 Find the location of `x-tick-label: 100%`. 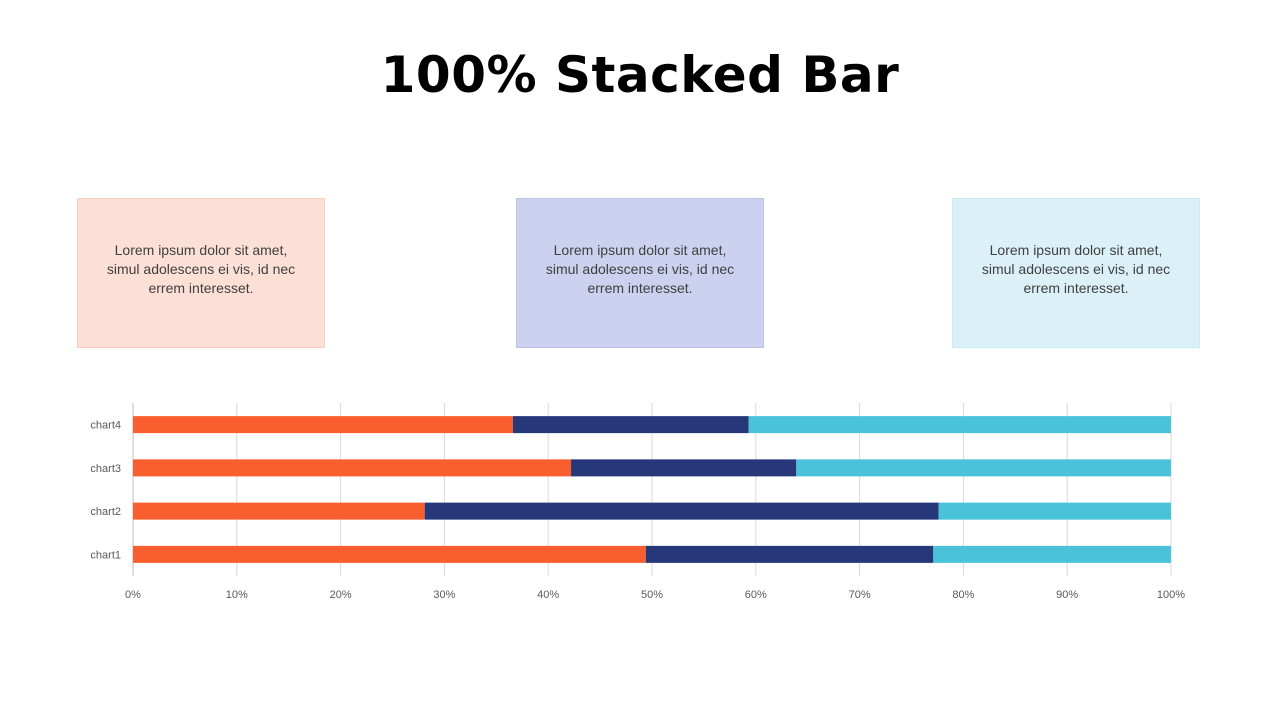

x-tick-label: 100% is located at coordinates (1171, 595).